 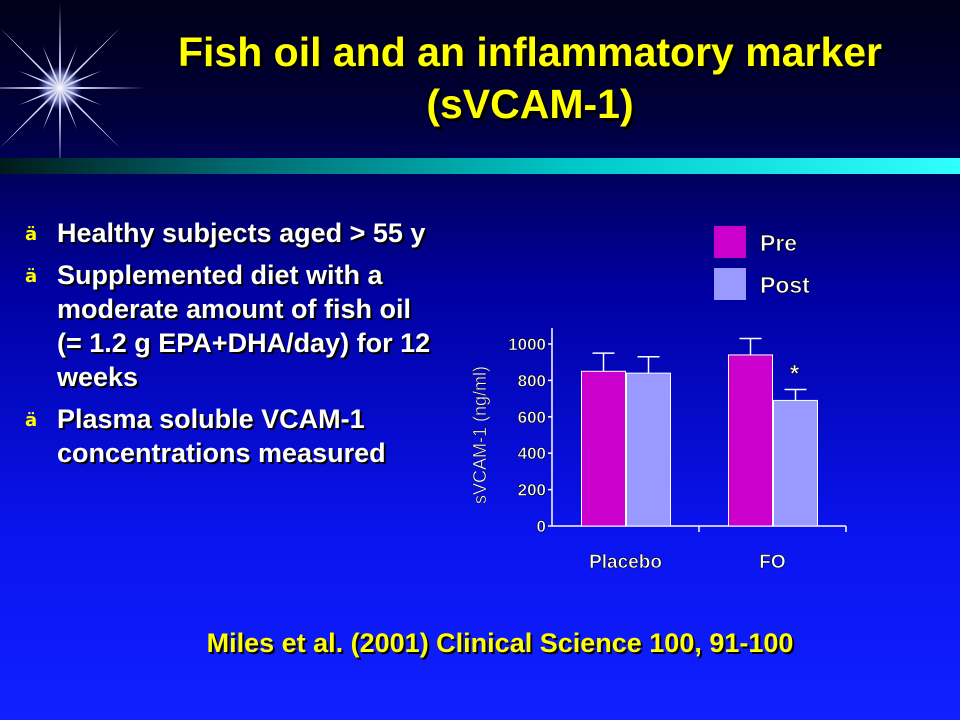 I want to click on x-tick-label: FO, so click(x=772, y=562).